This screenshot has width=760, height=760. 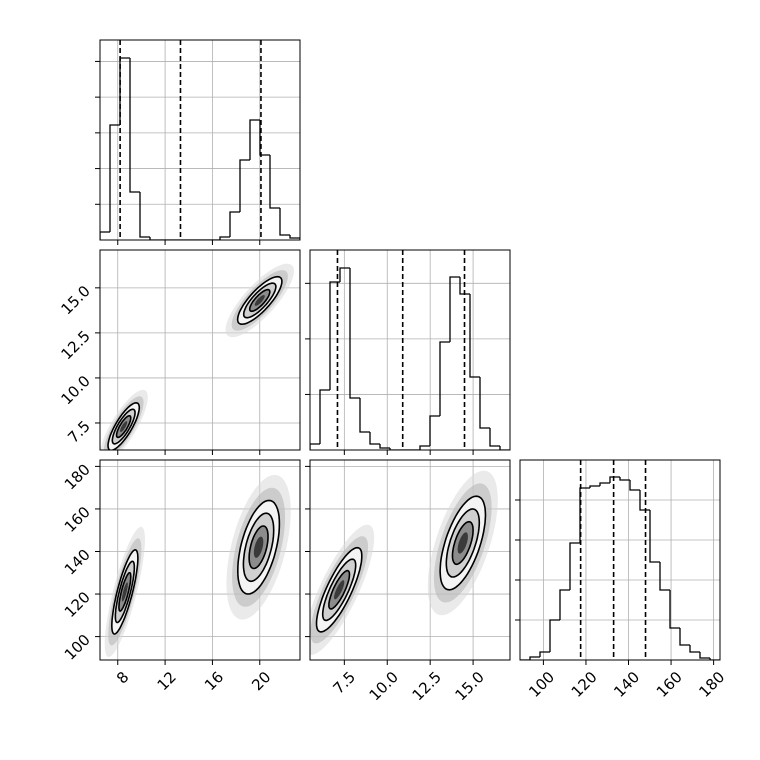 I want to click on panel: 8 12 16 20 100 120 140 160 180, so click(x=181, y=576).